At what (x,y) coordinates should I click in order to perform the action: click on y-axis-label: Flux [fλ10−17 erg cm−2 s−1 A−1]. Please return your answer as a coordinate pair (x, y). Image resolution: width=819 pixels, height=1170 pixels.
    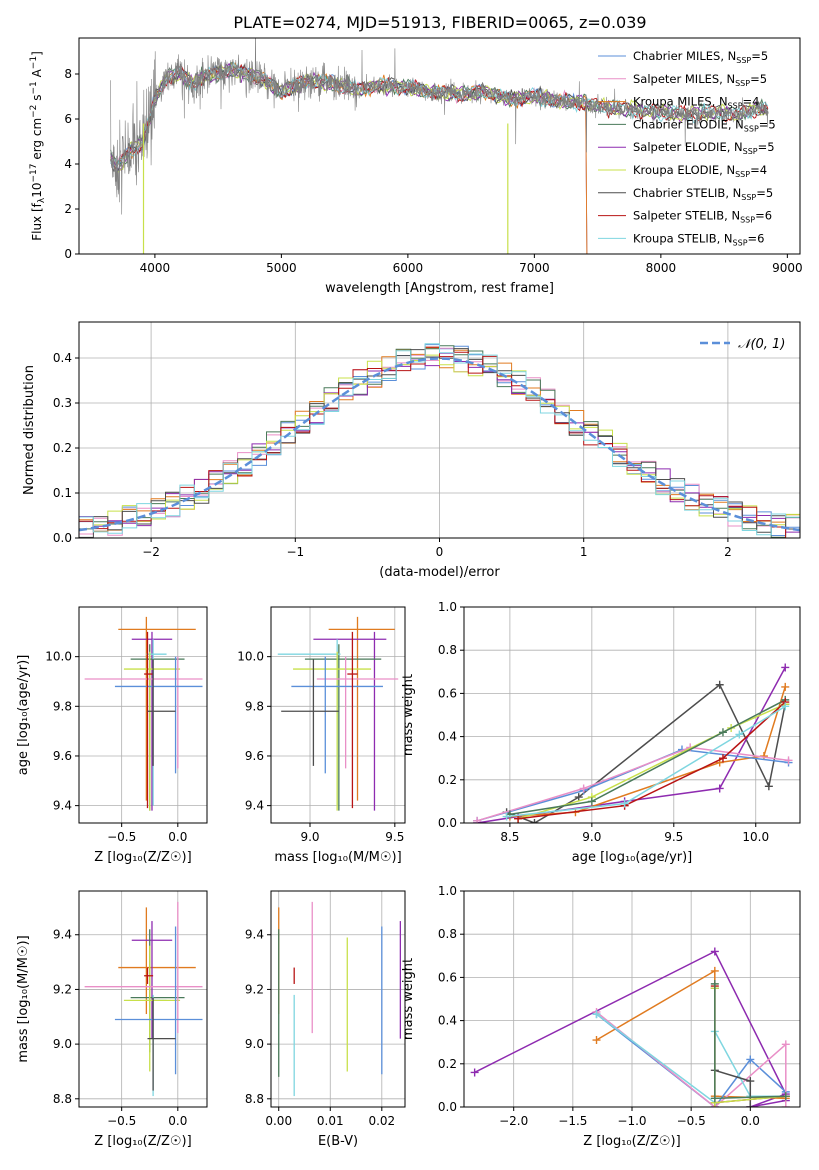
    Looking at the image, I should click on (38, 146).